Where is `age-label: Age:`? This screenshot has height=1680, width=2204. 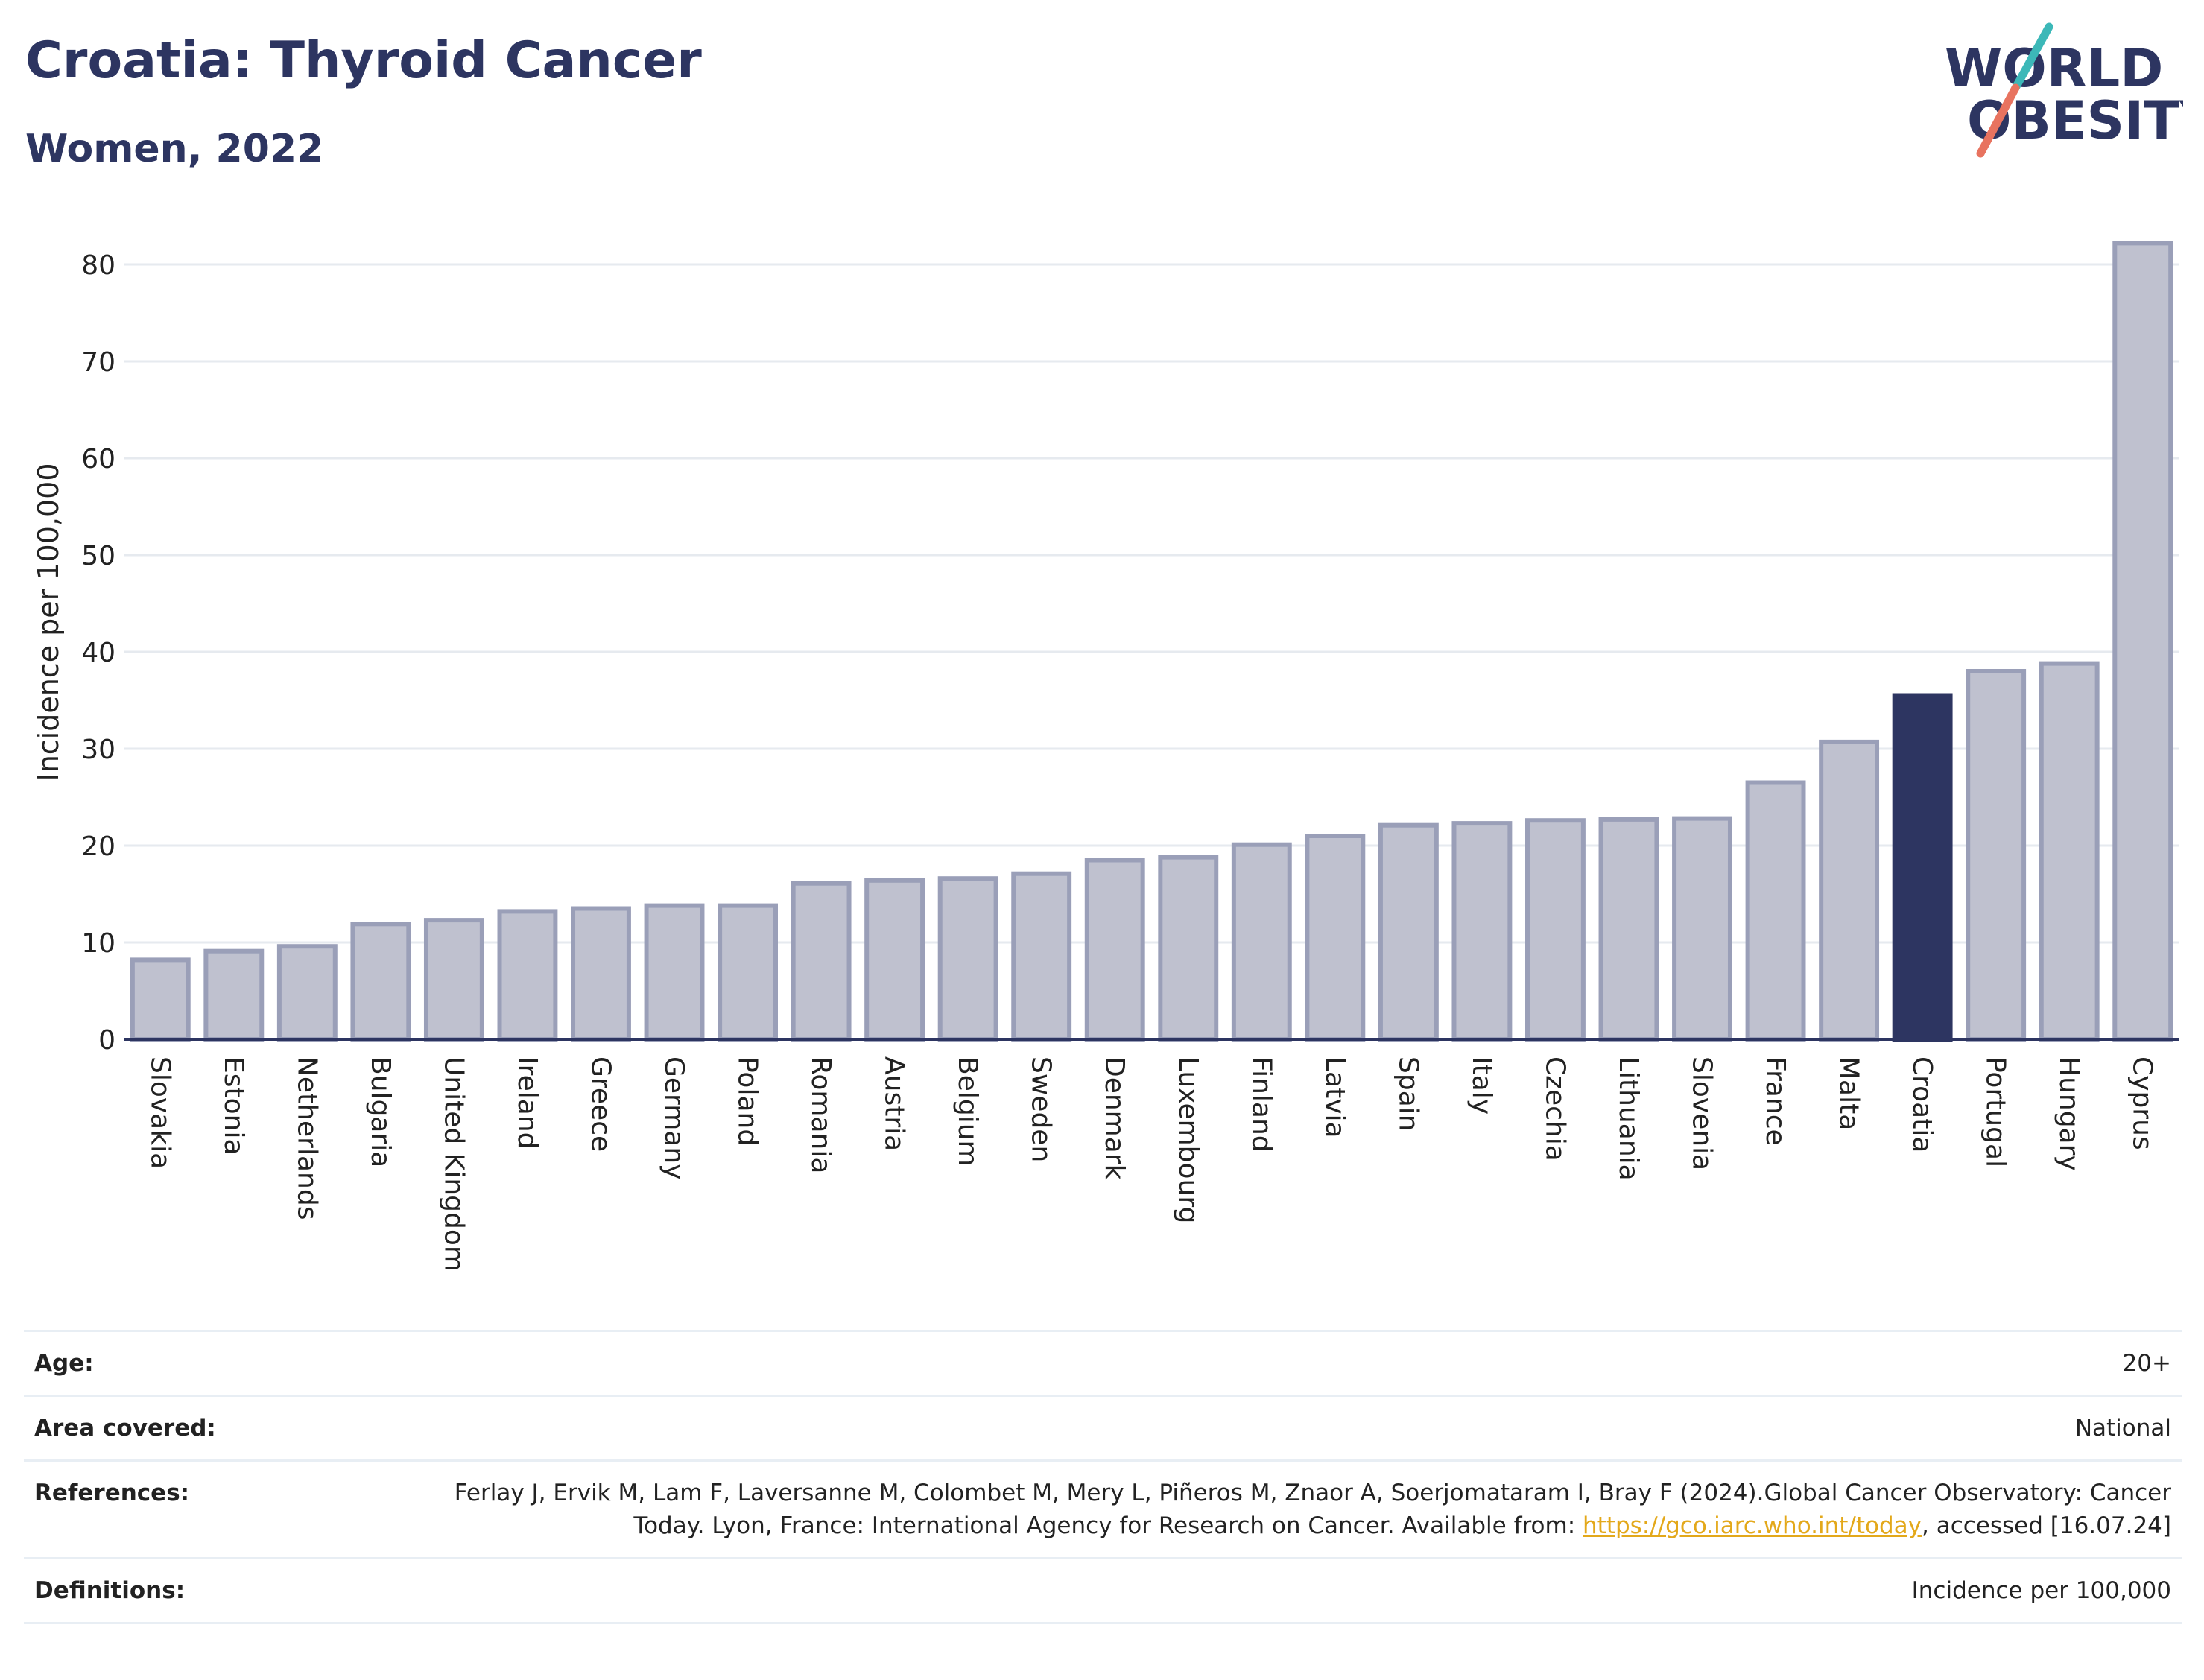 age-label: Age: is located at coordinates (220, 1363).